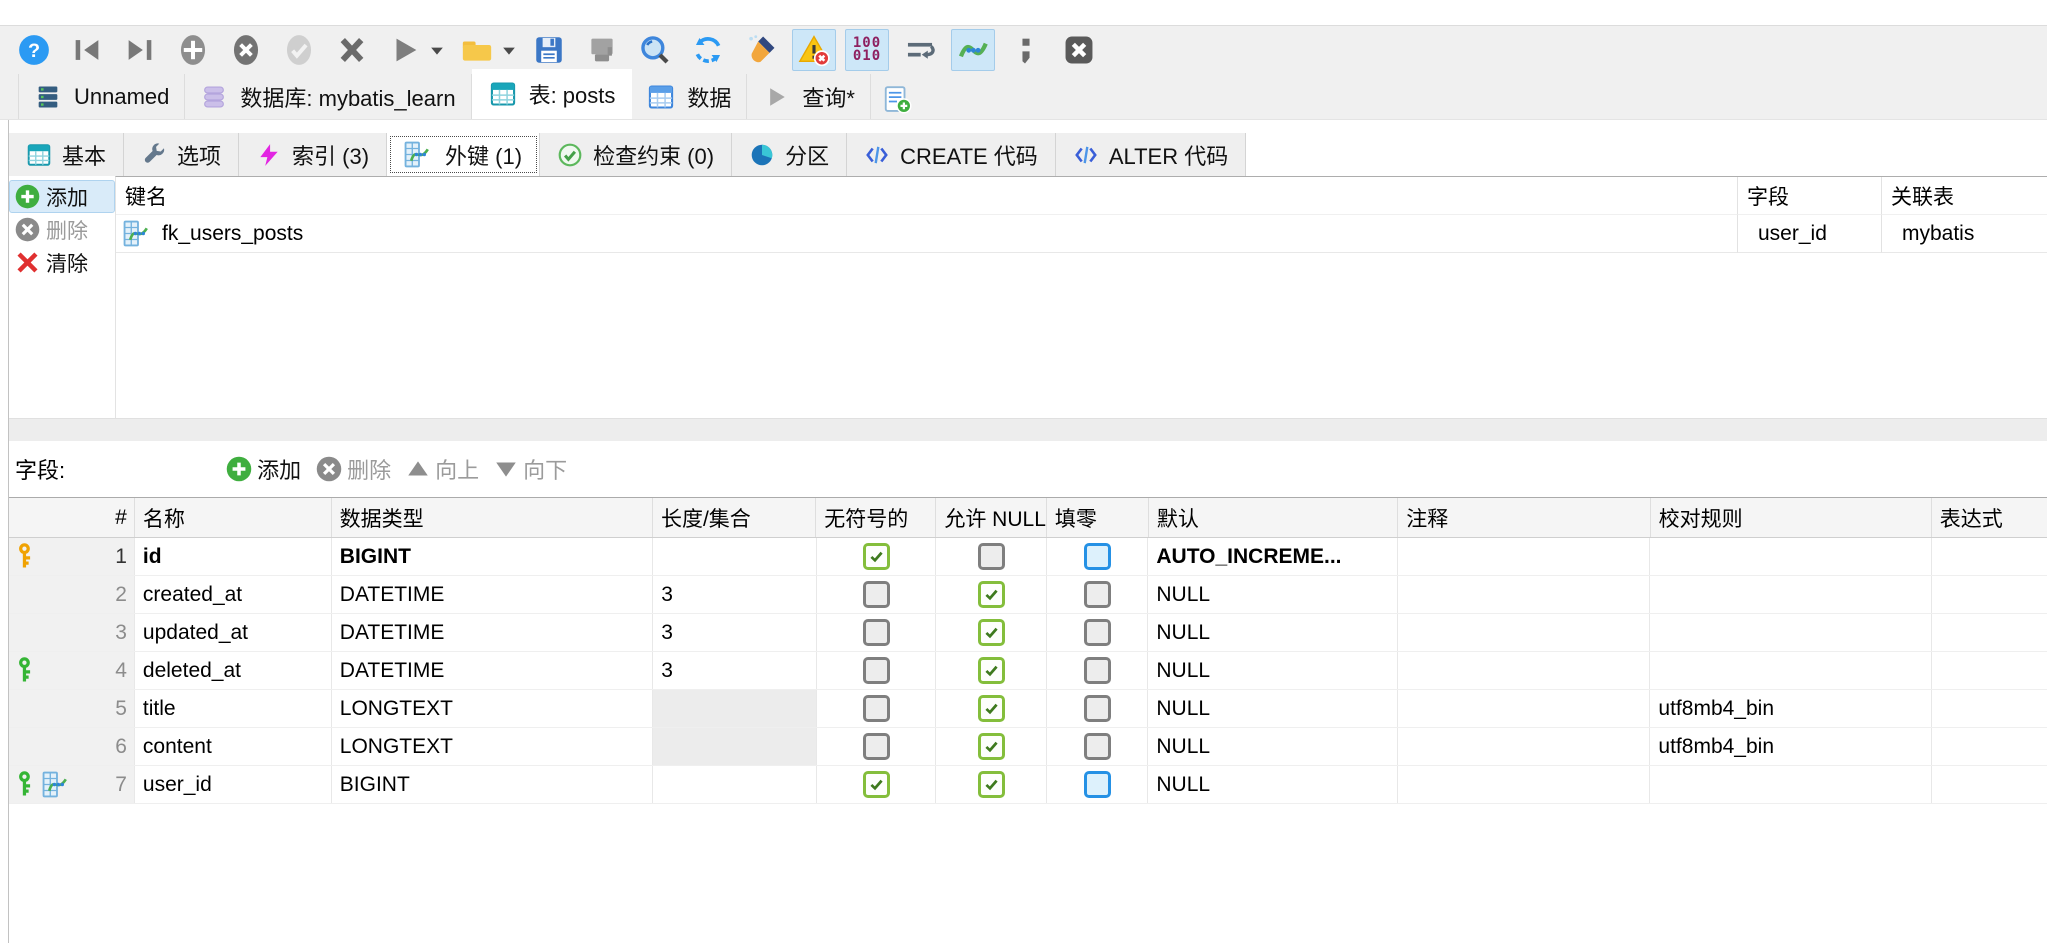 Image resolution: width=2047 pixels, height=943 pixels. Describe the element at coordinates (1524, 517) in the screenshot. I see `header-comment: 注释` at that location.